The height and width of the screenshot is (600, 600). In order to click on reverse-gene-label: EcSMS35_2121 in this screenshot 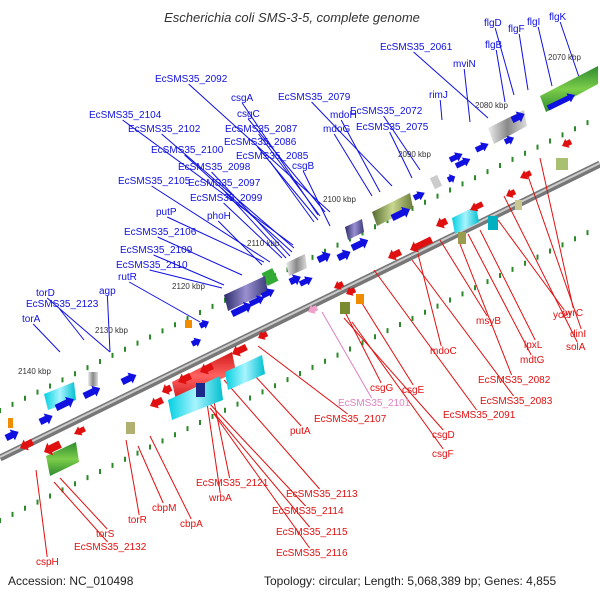, I will do `click(232, 483)`.